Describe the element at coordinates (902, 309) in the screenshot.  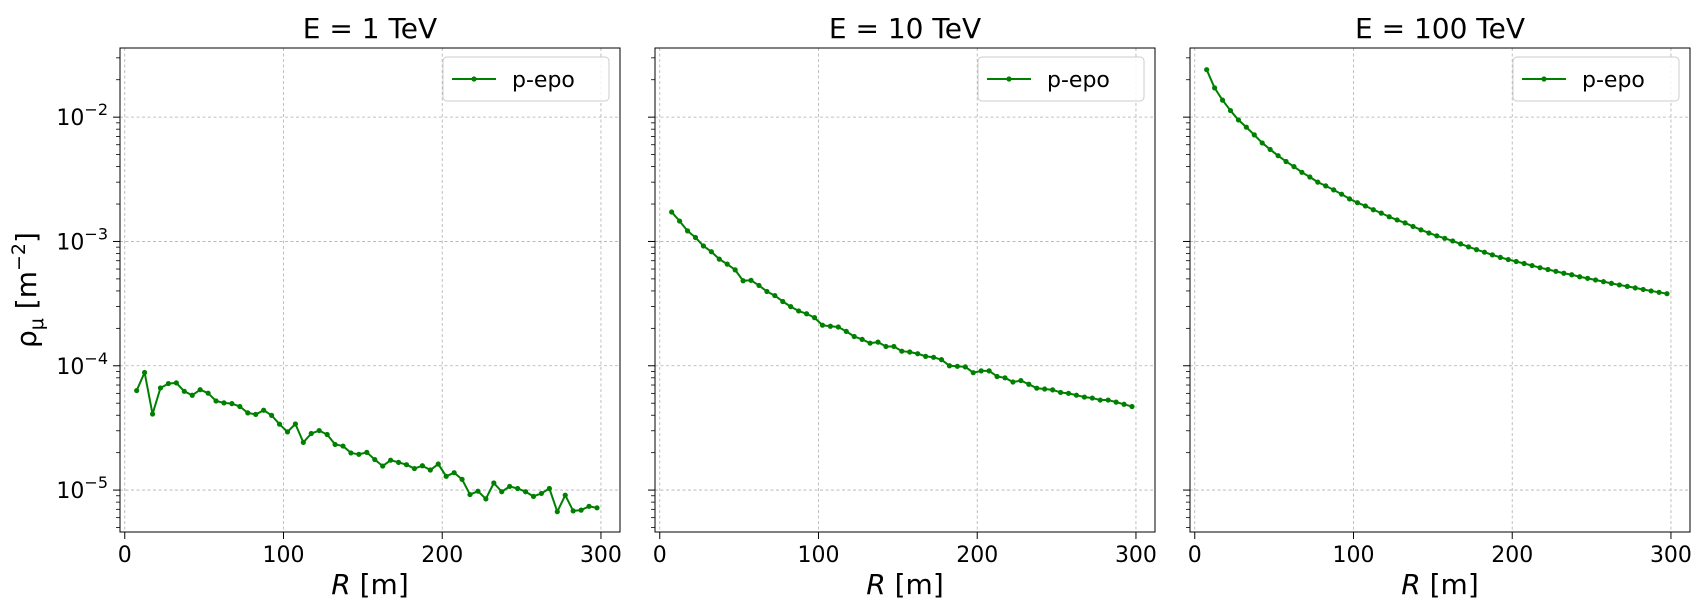
I see `series-markers` at that location.